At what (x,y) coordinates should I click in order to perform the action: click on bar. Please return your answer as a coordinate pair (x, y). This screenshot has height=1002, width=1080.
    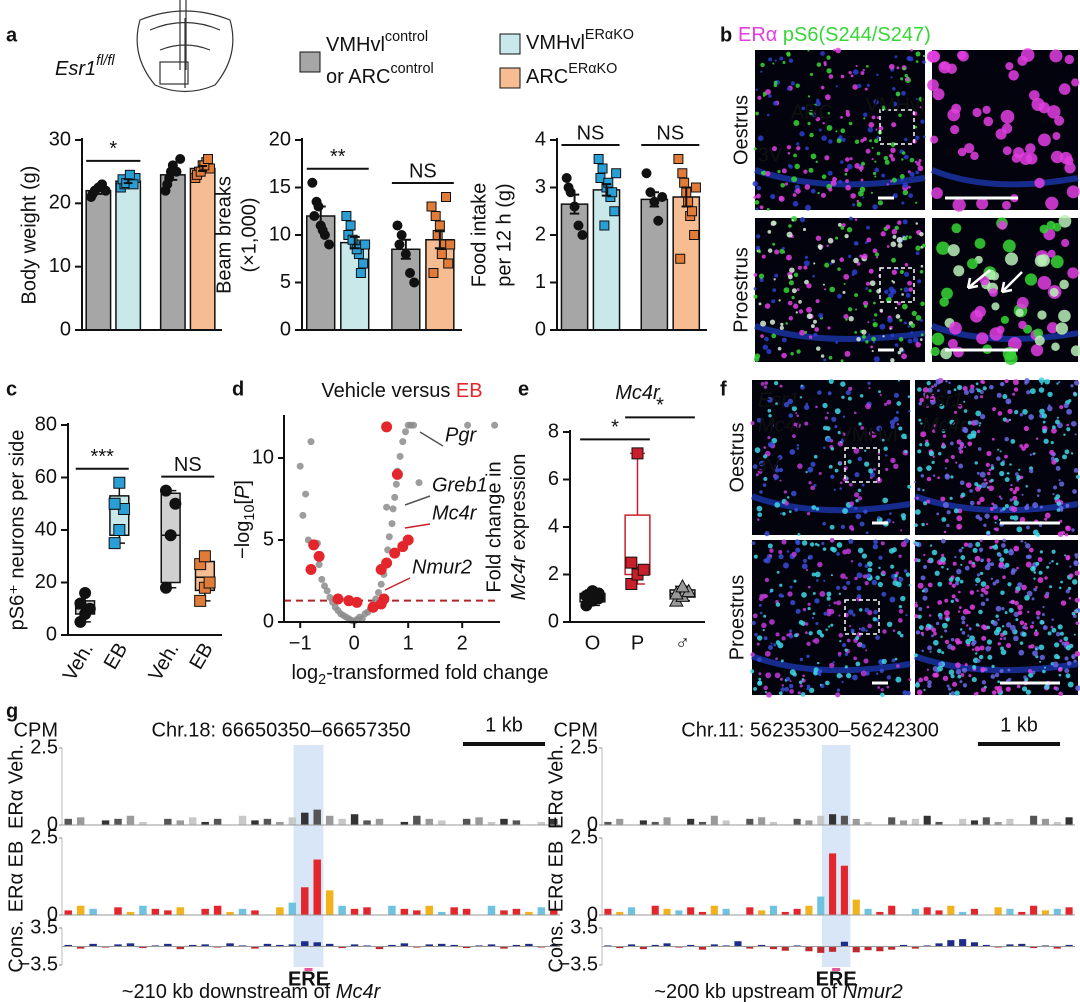
    Looking at the image, I should click on (202, 249).